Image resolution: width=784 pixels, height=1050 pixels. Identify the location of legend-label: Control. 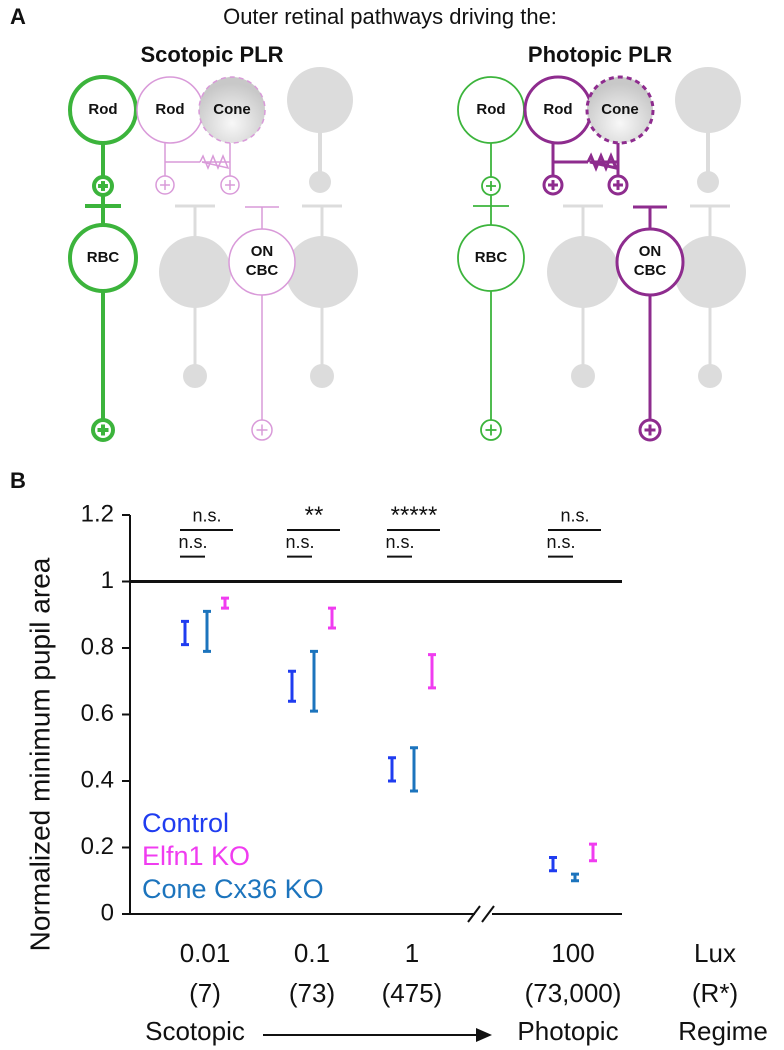
(185, 823).